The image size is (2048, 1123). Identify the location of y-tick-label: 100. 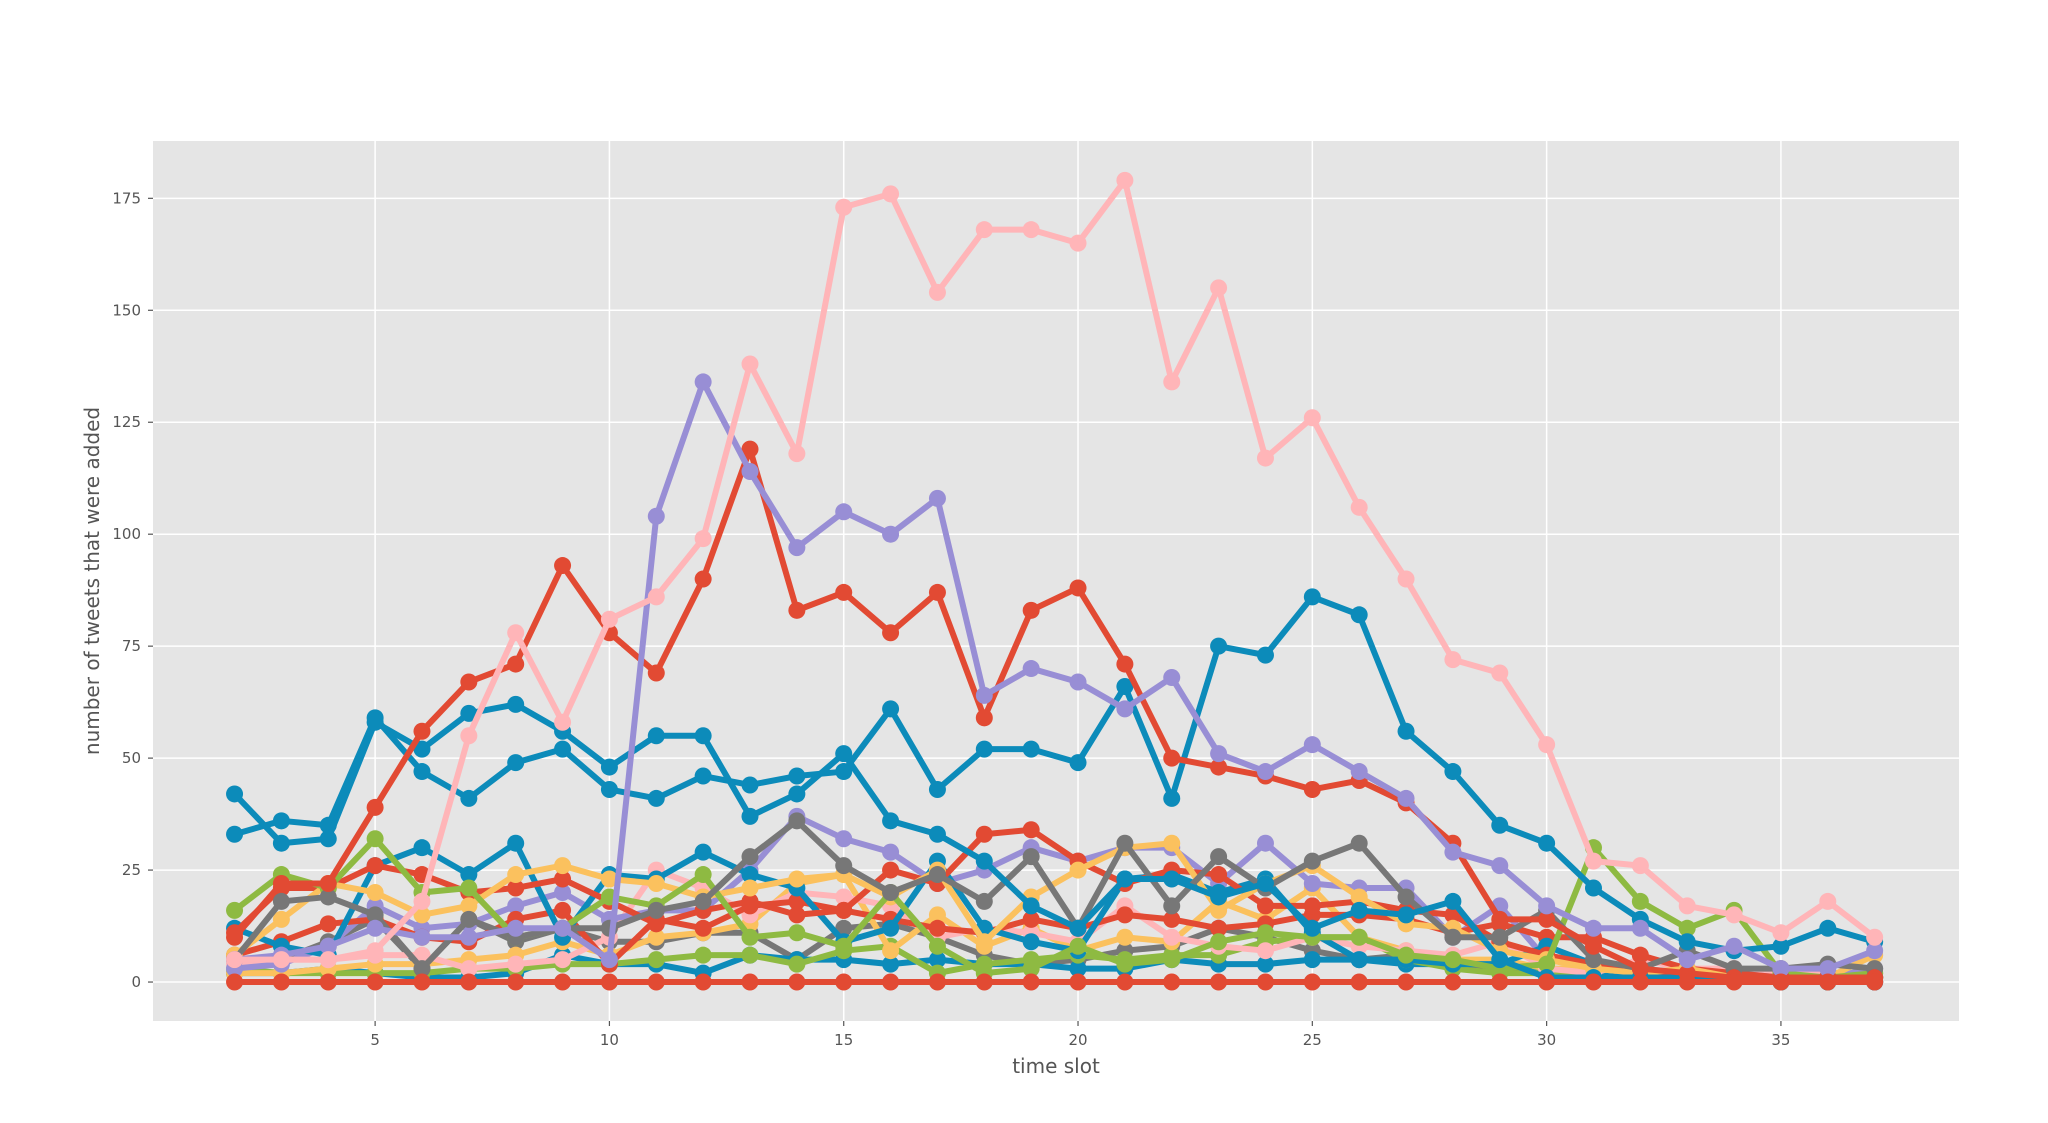
(126, 534).